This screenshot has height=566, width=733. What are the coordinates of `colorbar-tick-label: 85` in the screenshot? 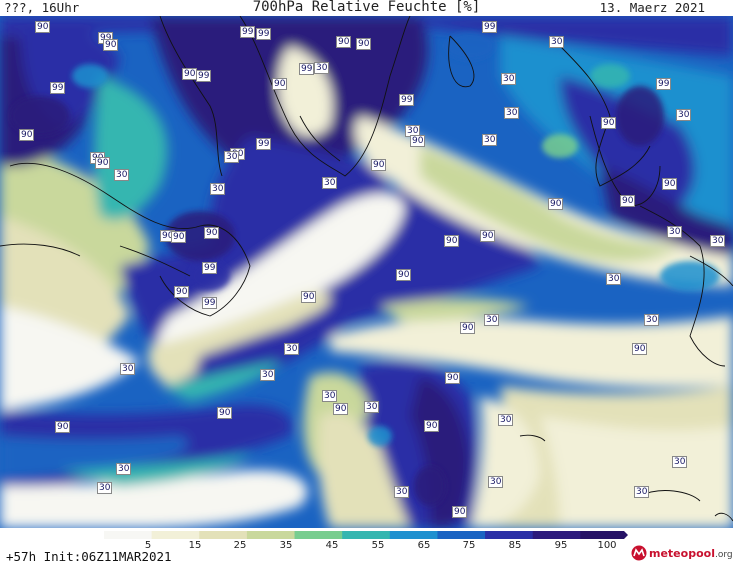 It's located at (515, 545).